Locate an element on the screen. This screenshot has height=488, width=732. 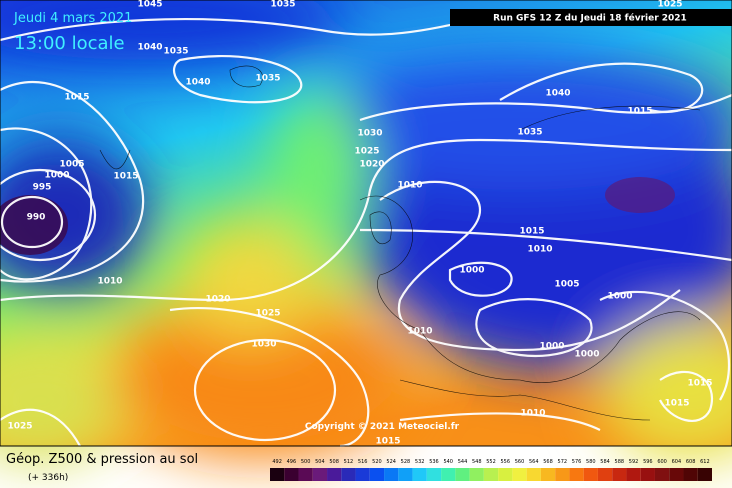
scale-label: 568 is located at coordinates (548, 462).